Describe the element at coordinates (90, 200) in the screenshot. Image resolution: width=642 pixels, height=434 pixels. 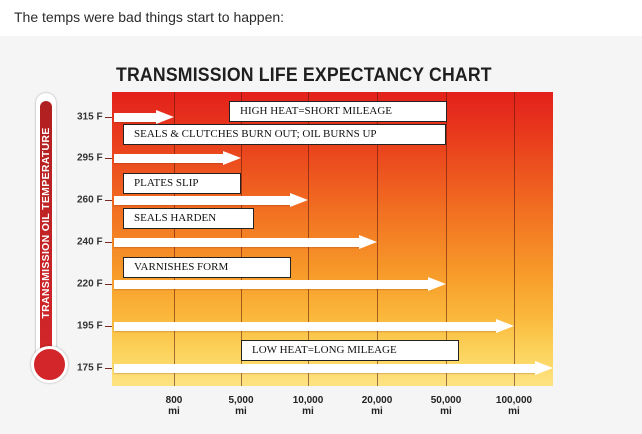
I see `y-tick-label: 260 F` at that location.